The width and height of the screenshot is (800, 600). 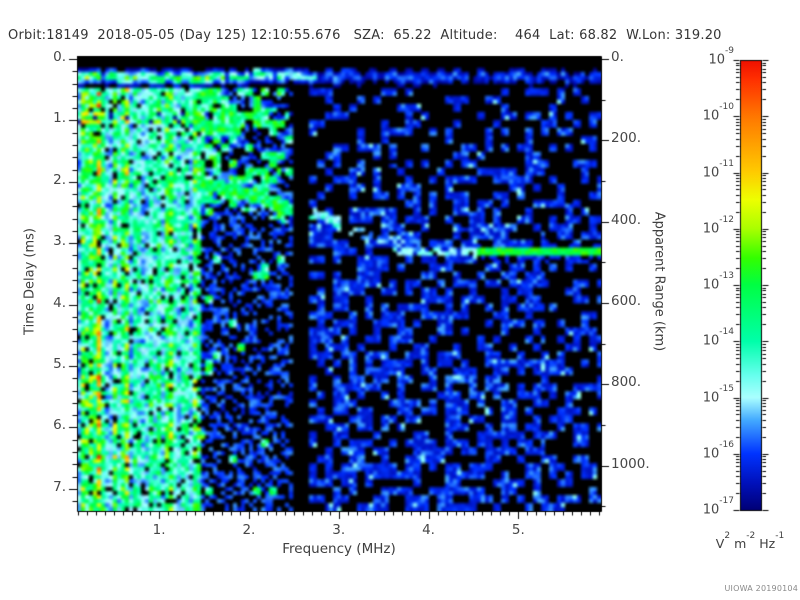 I want to click on y2-tick-label: 0., so click(x=617, y=57).